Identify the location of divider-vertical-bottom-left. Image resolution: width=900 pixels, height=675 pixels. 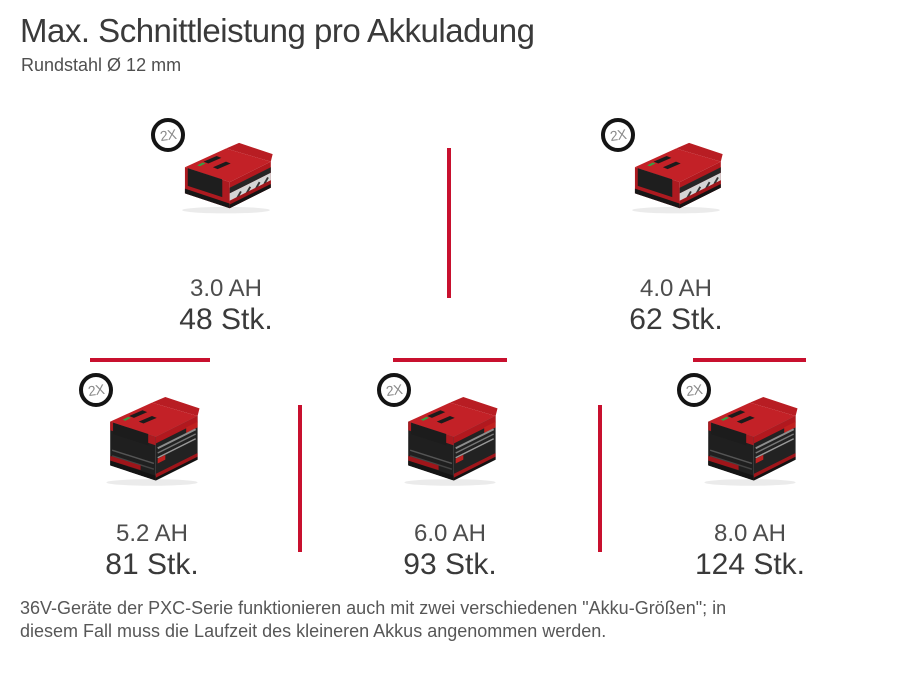
(300, 478).